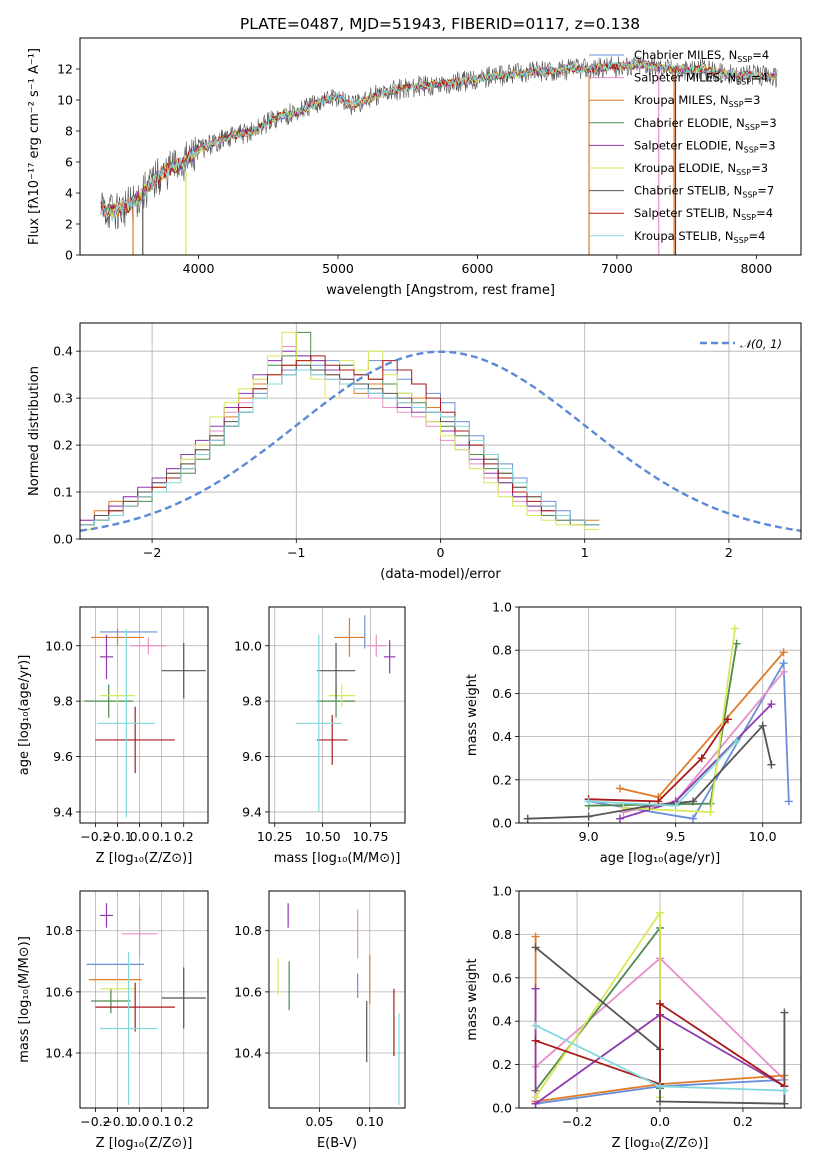 The image size is (819, 1170). What do you see at coordinates (756, 268) in the screenshot?
I see `x-tick-label: 8000` at bounding box center [756, 268].